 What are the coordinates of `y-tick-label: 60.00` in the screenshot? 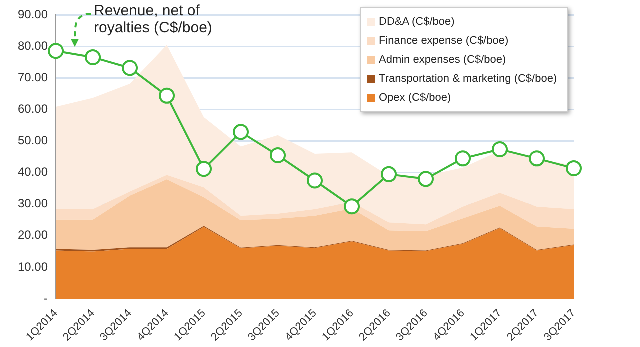 It's located at (33, 109).